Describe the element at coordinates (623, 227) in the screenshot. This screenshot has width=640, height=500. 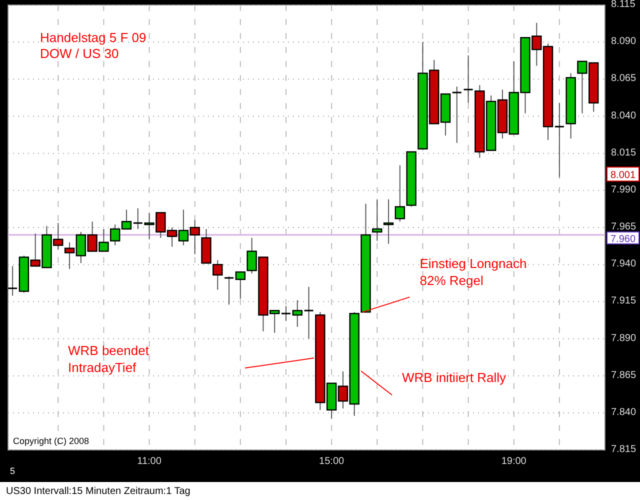
I see `y-tick-label: 7.965` at that location.